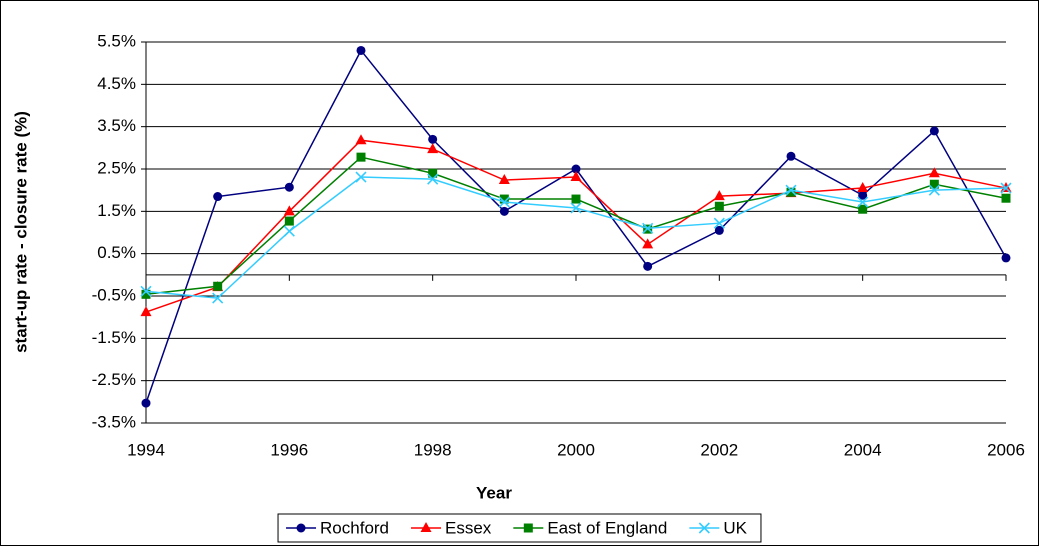 The width and height of the screenshot is (1039, 546). What do you see at coordinates (146, 449) in the screenshot?
I see `x-tick-label: 1994` at bounding box center [146, 449].